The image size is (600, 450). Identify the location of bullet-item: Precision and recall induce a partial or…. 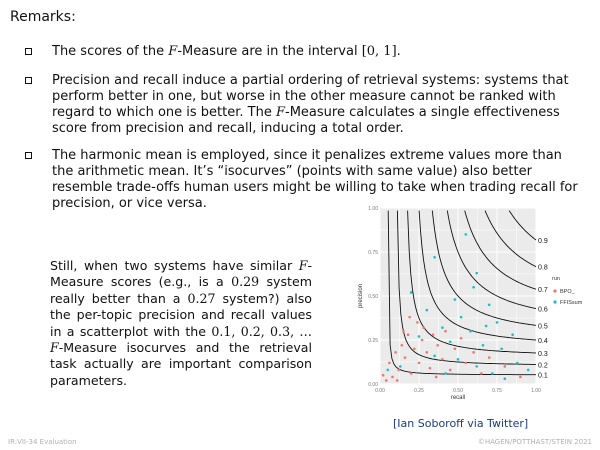
(302, 105).